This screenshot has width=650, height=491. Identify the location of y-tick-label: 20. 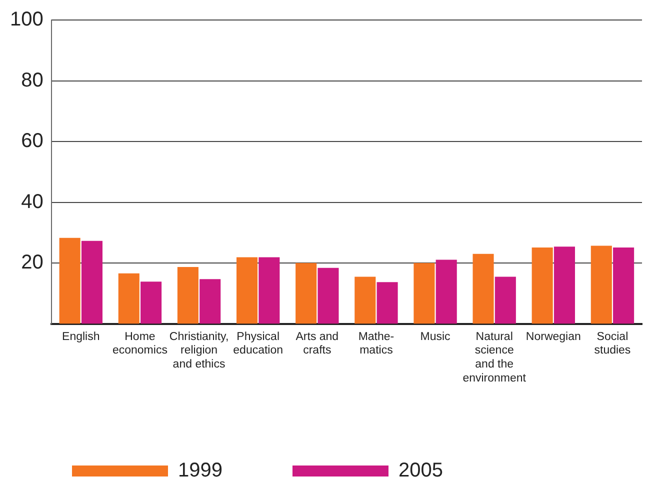
(32, 263).